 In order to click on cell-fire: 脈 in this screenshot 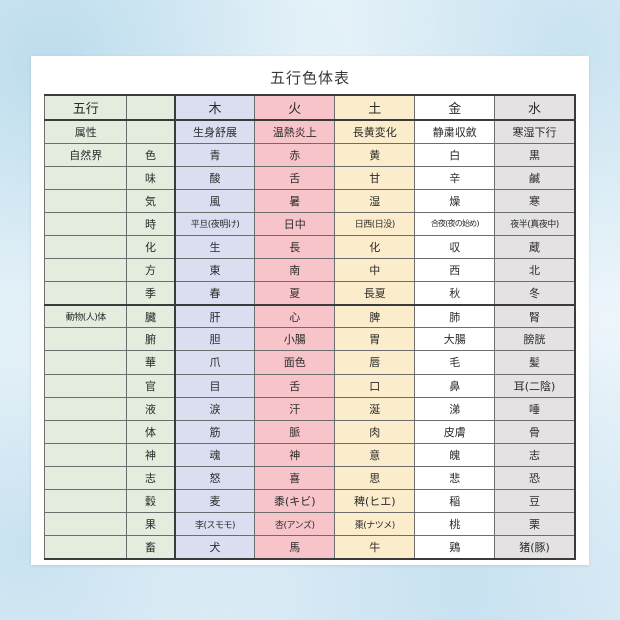, I will do `click(295, 431)`.